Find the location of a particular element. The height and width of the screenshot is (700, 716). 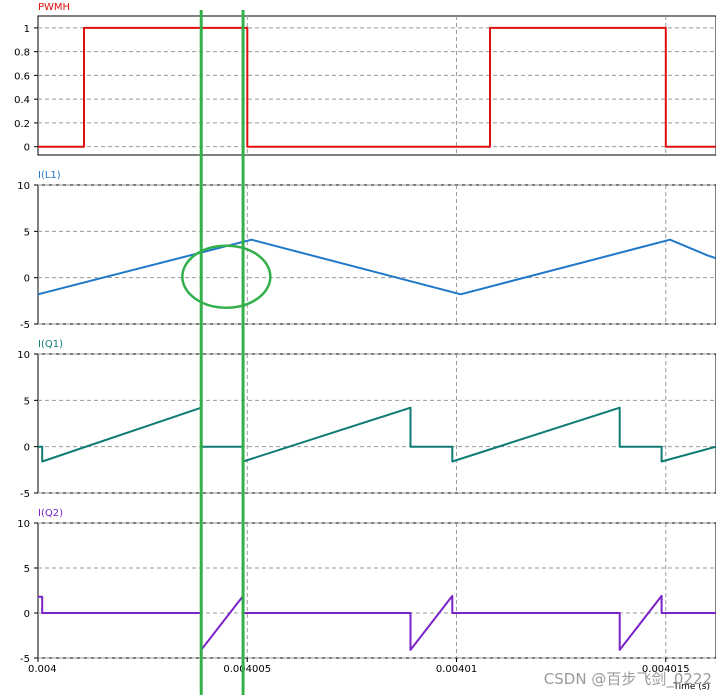

x-tick-label: 0.004 is located at coordinates (42, 669).